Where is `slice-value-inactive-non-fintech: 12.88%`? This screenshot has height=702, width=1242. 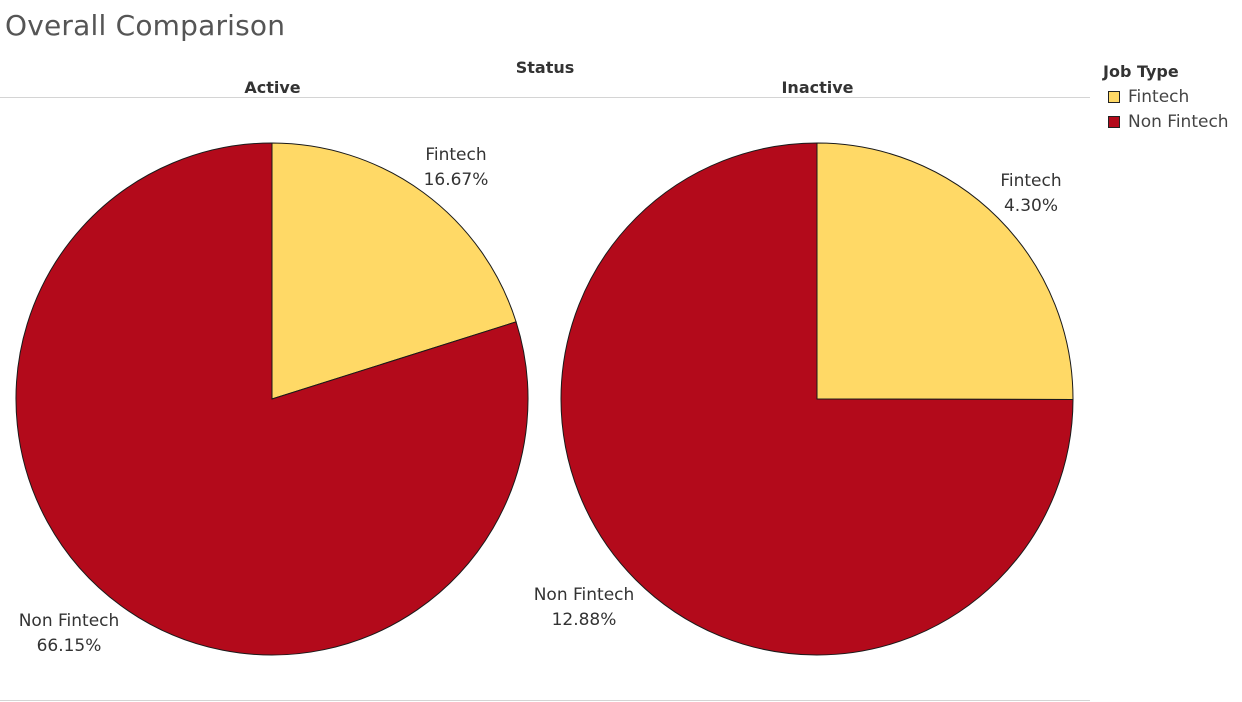 slice-value-inactive-non-fintech: 12.88% is located at coordinates (584, 620).